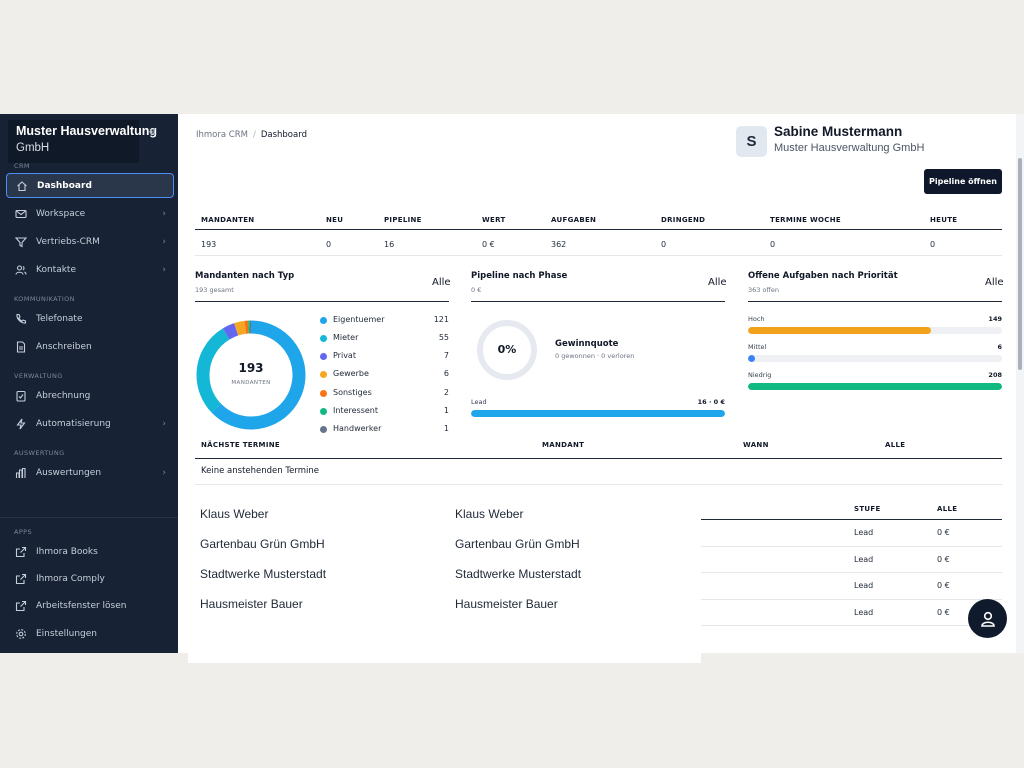 The image size is (1024, 768). What do you see at coordinates (251, 135) in the screenshot?
I see `breadcrumb: Ihmora CRM / Dashboard` at bounding box center [251, 135].